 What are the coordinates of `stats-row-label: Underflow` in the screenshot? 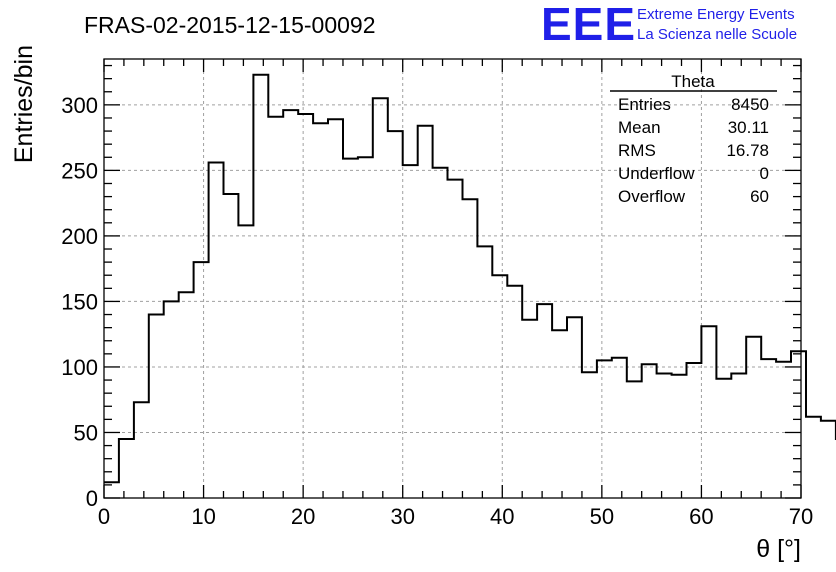 It's located at (656, 173).